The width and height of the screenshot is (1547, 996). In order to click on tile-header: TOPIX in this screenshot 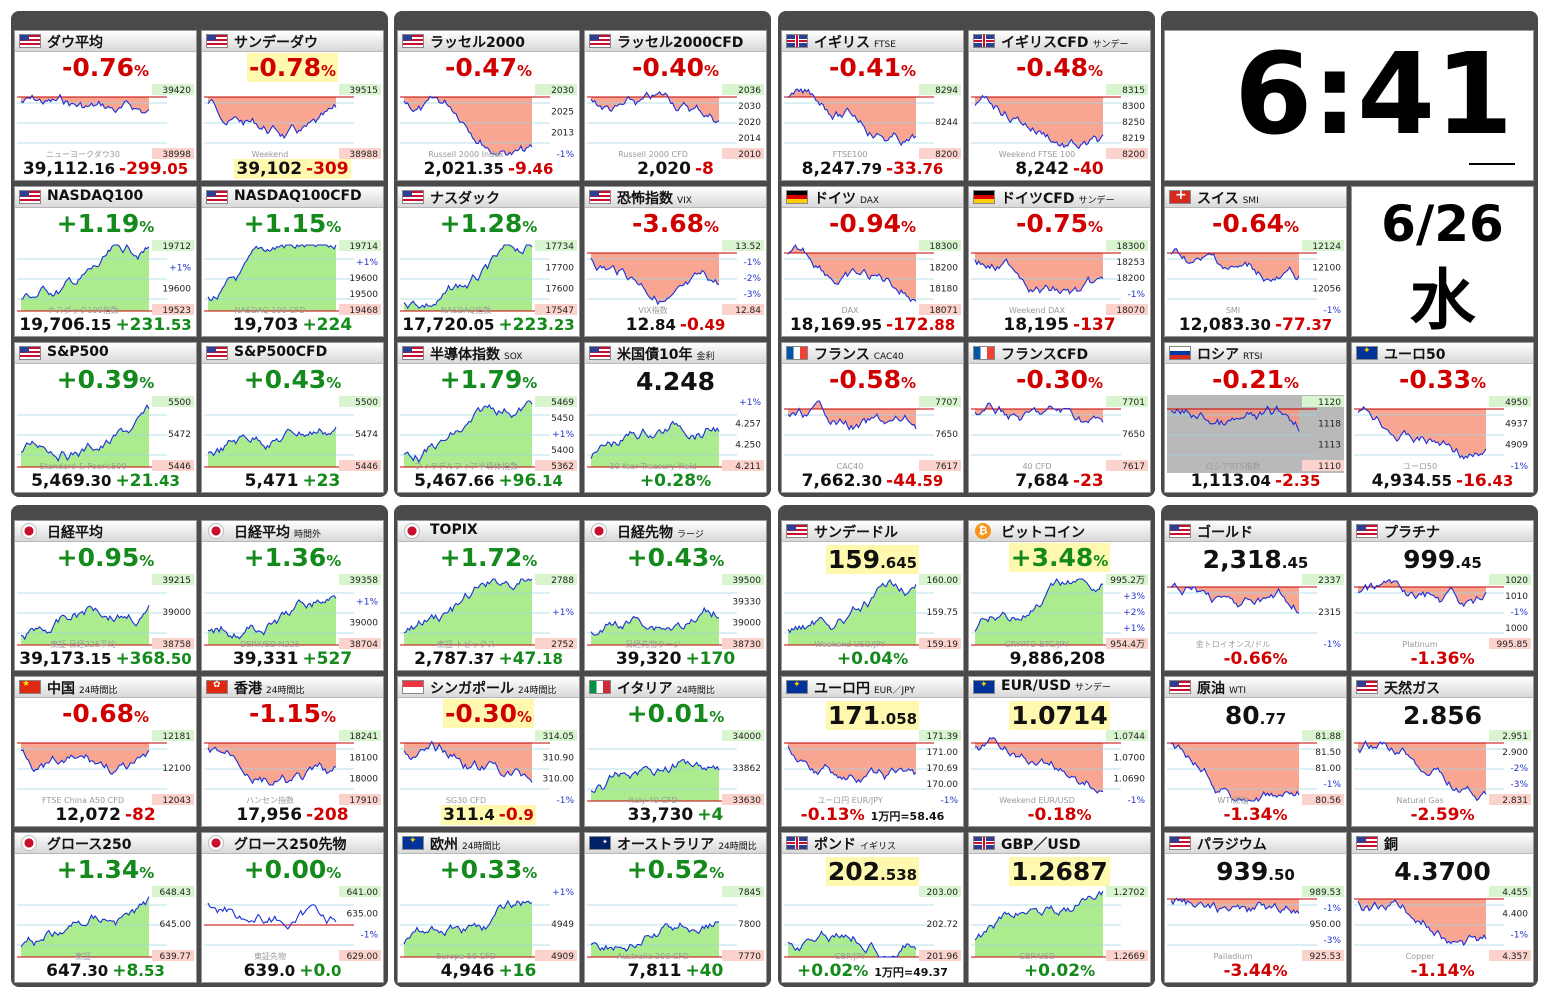, I will do `click(488, 531)`.